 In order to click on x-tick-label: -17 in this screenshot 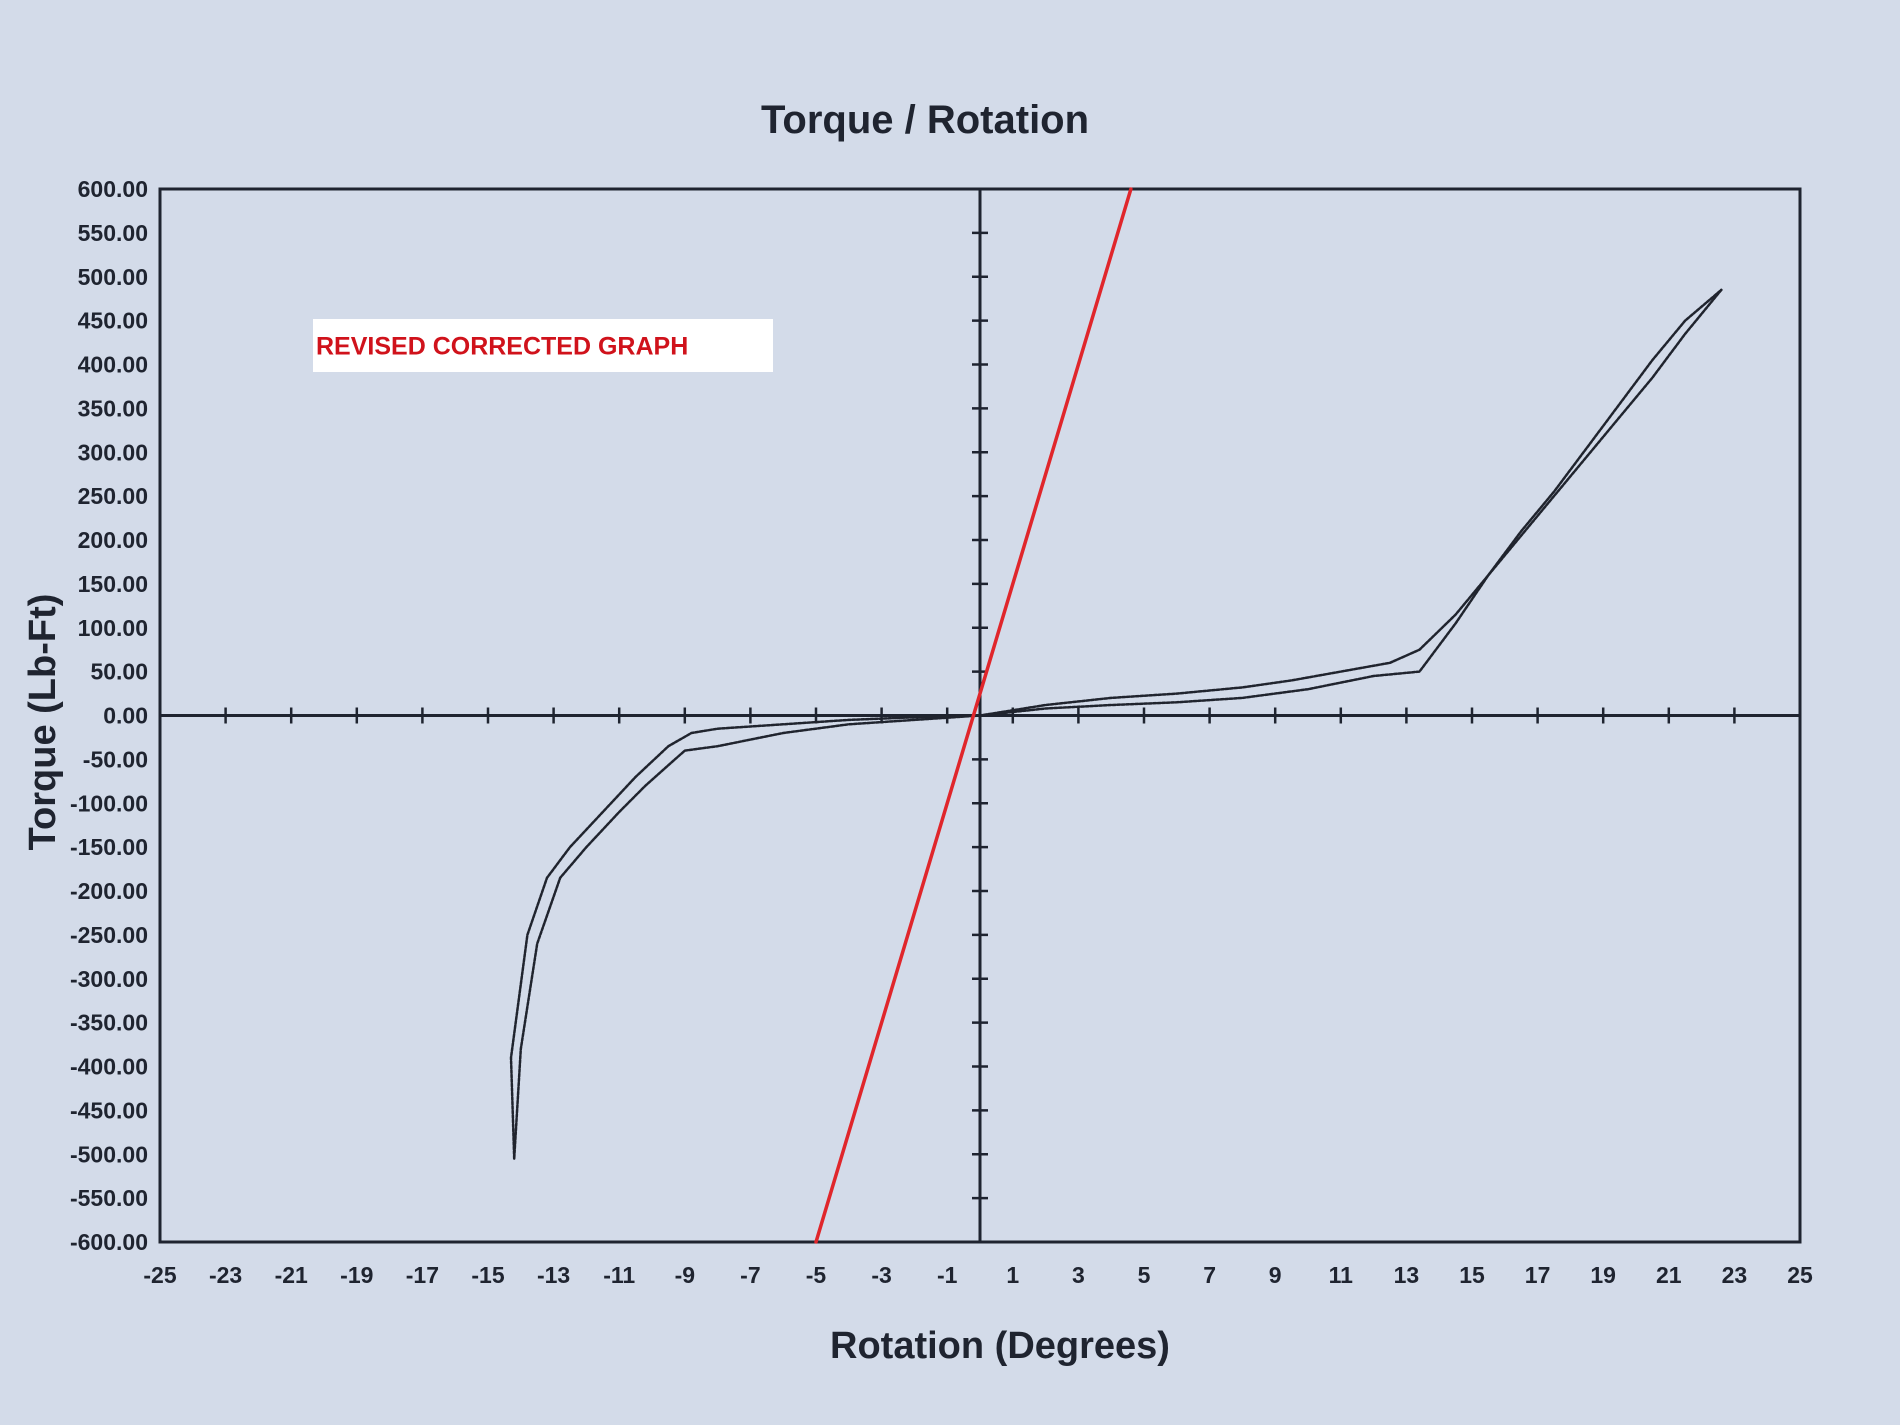, I will do `click(422, 1275)`.